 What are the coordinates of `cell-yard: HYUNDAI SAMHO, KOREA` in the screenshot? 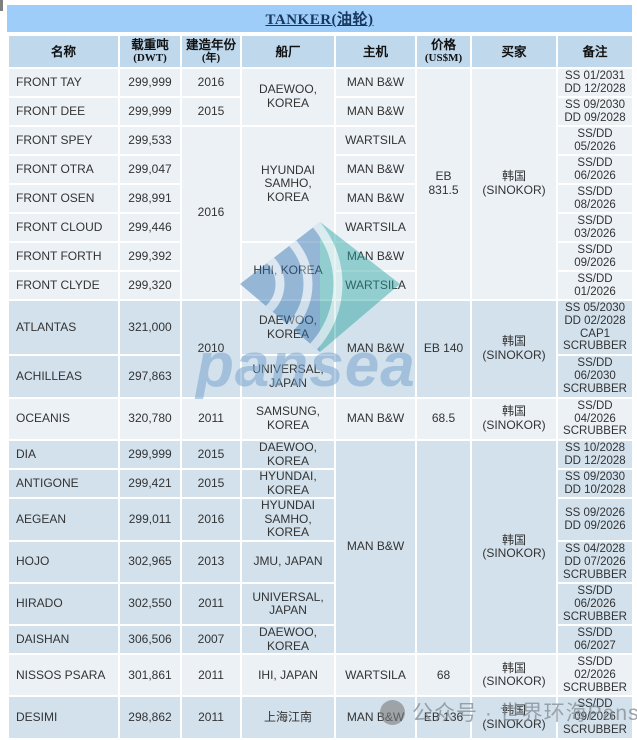 It's located at (288, 520).